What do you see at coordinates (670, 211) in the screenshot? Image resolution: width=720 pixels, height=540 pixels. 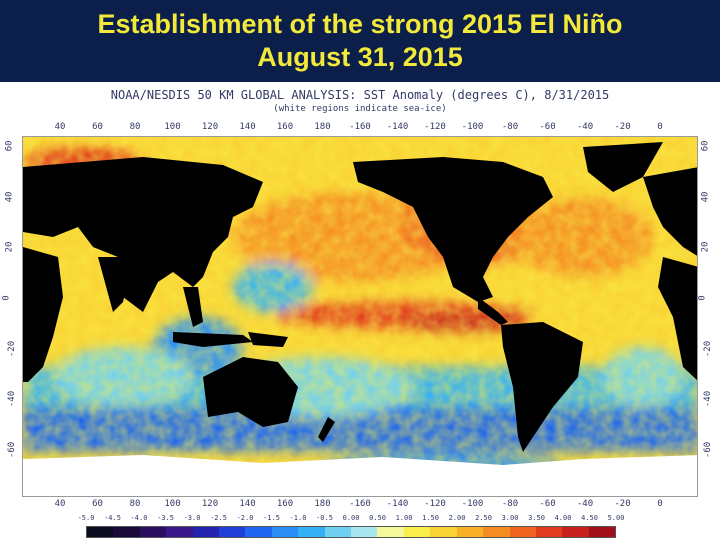 I see `land-europe` at bounding box center [670, 211].